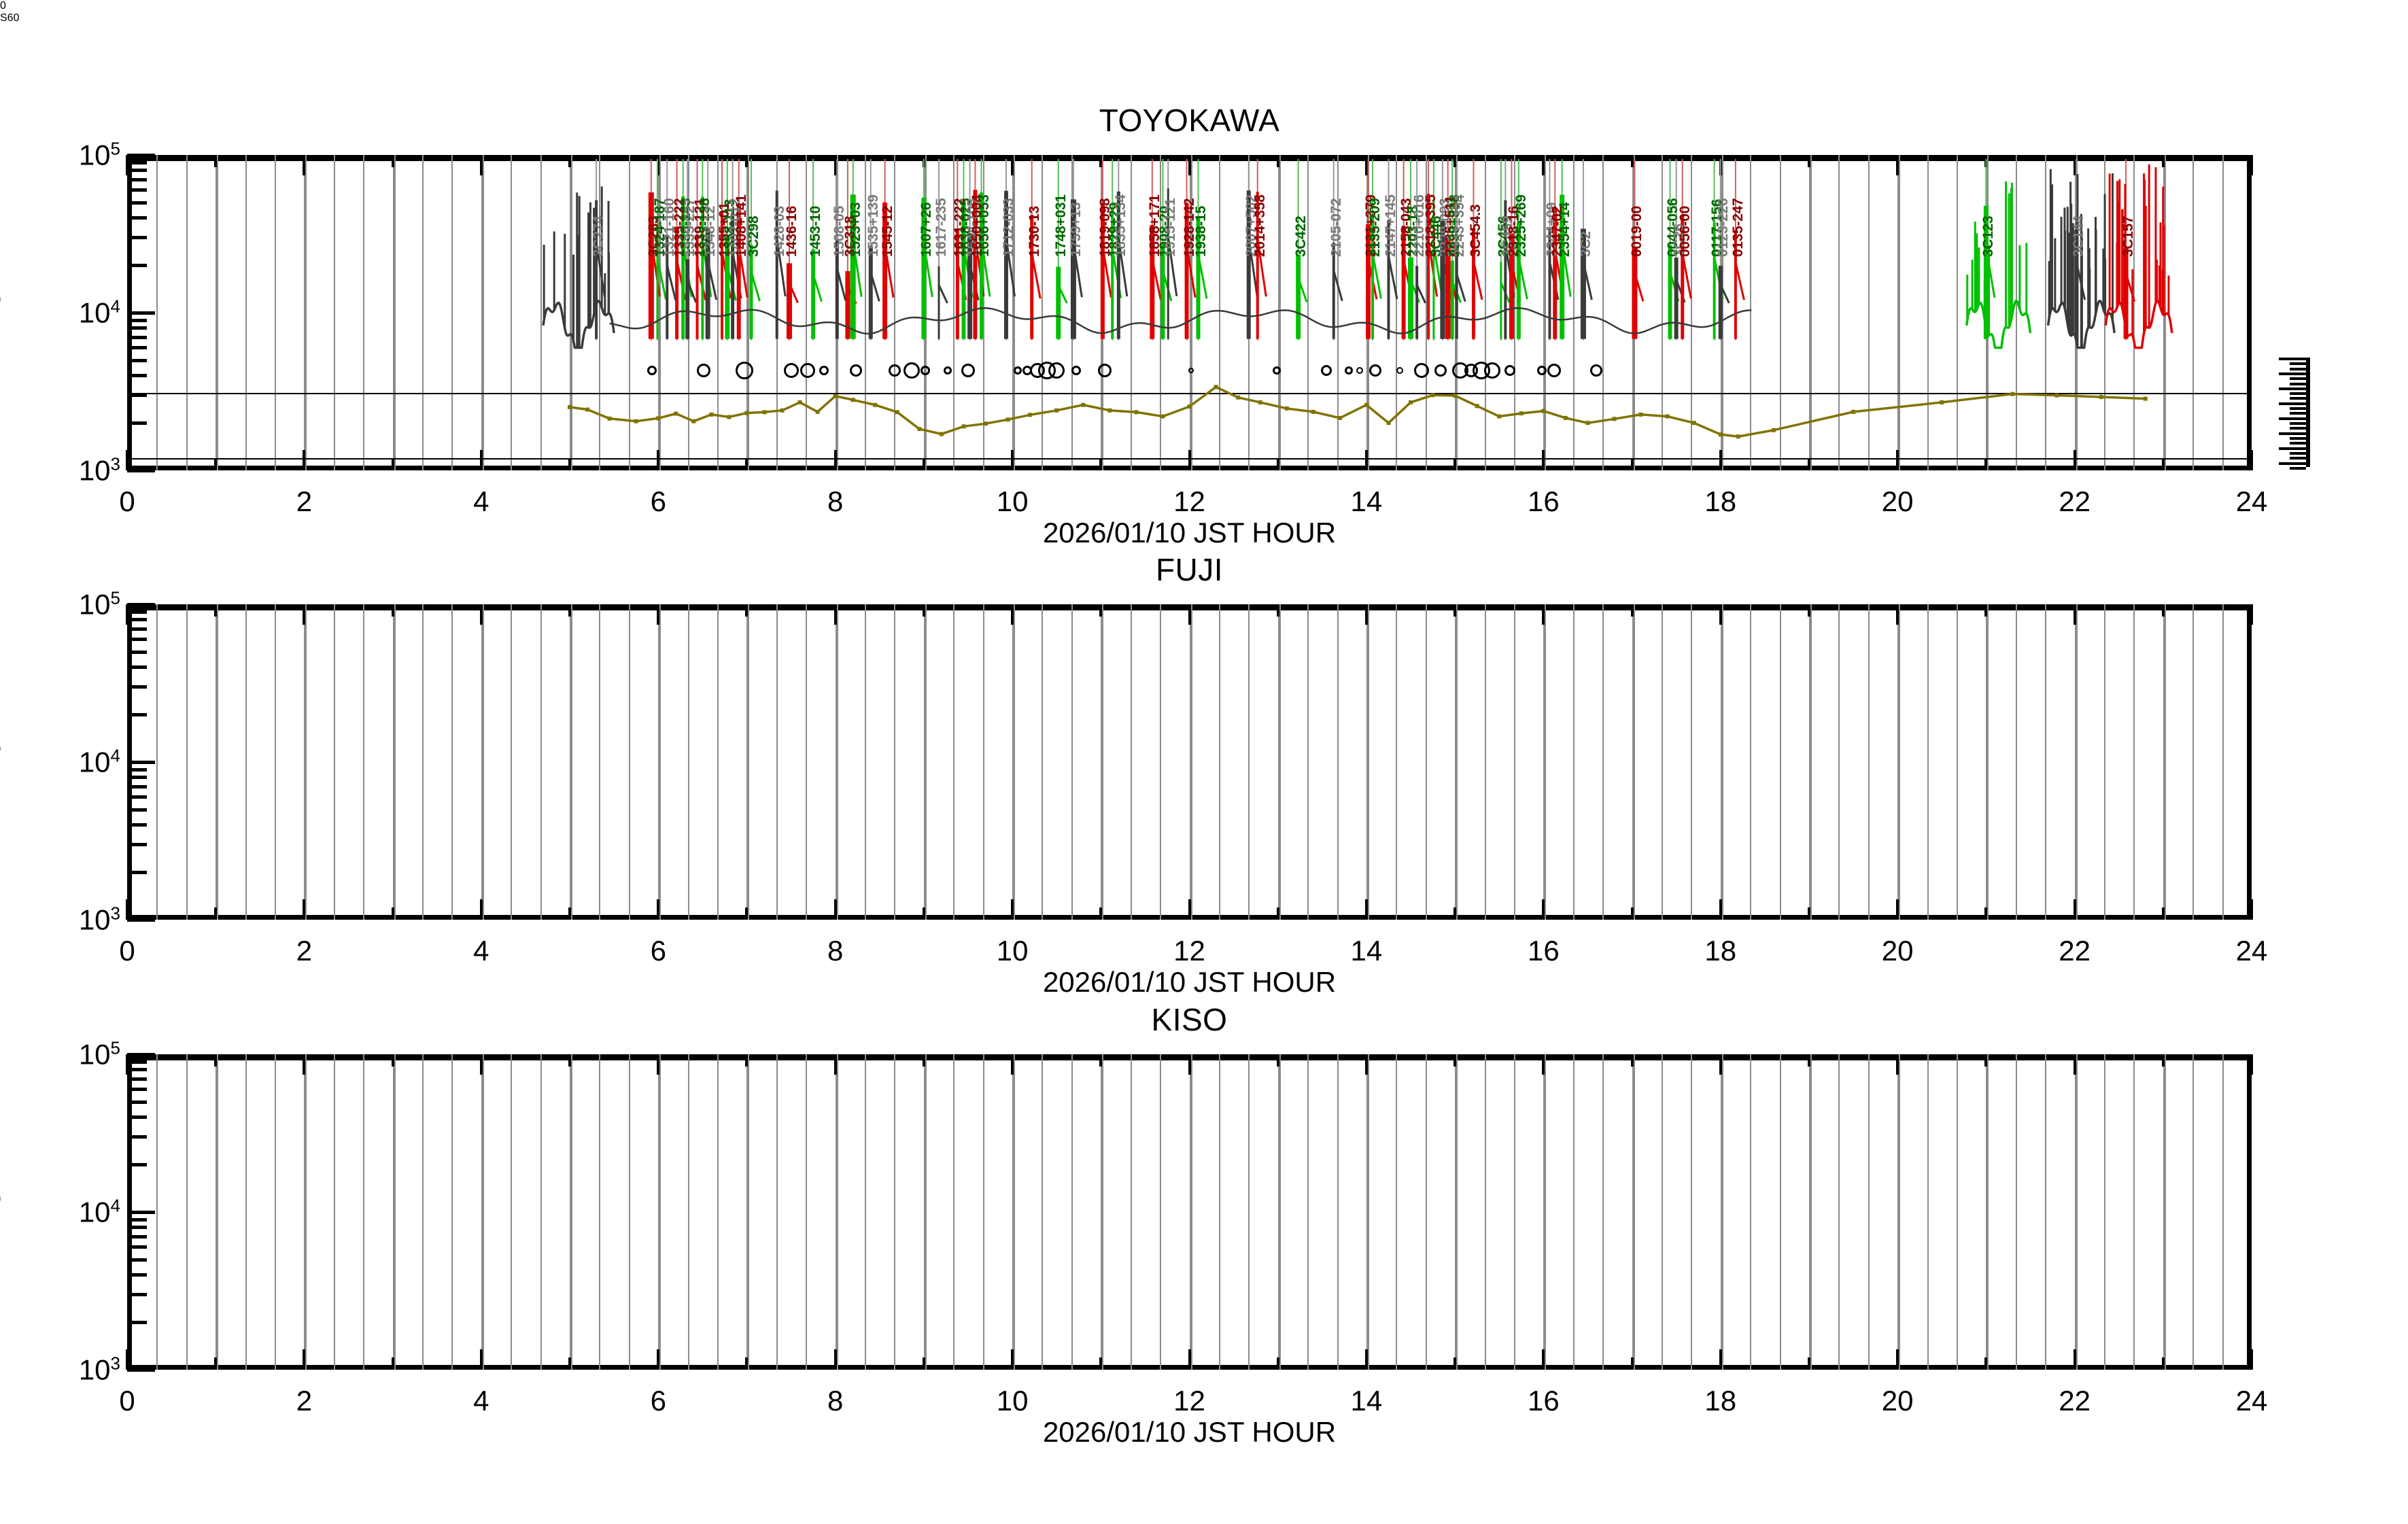 This screenshot has height=1524, width=2408. I want to click on x-axis-tick-label: 12, so click(1189, 951).